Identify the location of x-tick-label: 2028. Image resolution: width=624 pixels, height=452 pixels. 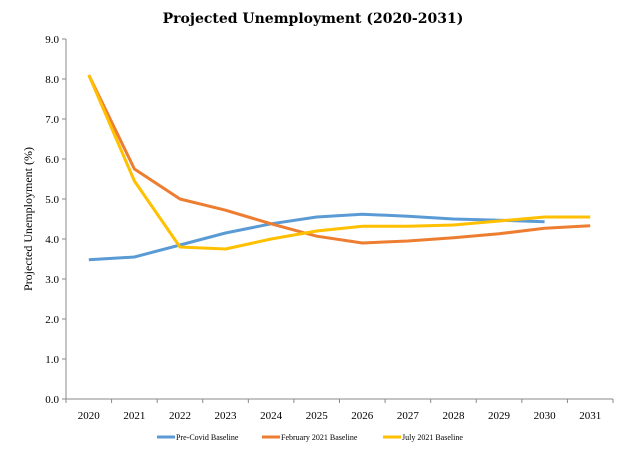
(453, 416).